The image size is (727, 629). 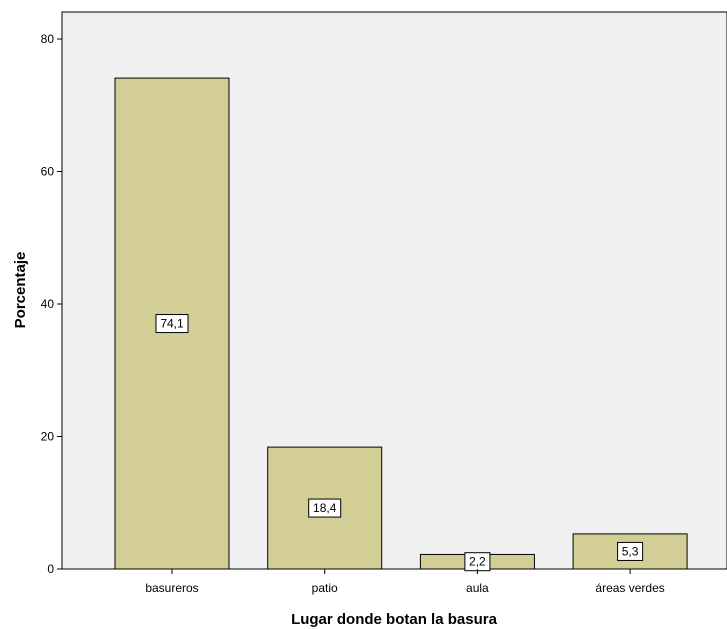 I want to click on y-tick-label: 40, so click(x=48, y=304).